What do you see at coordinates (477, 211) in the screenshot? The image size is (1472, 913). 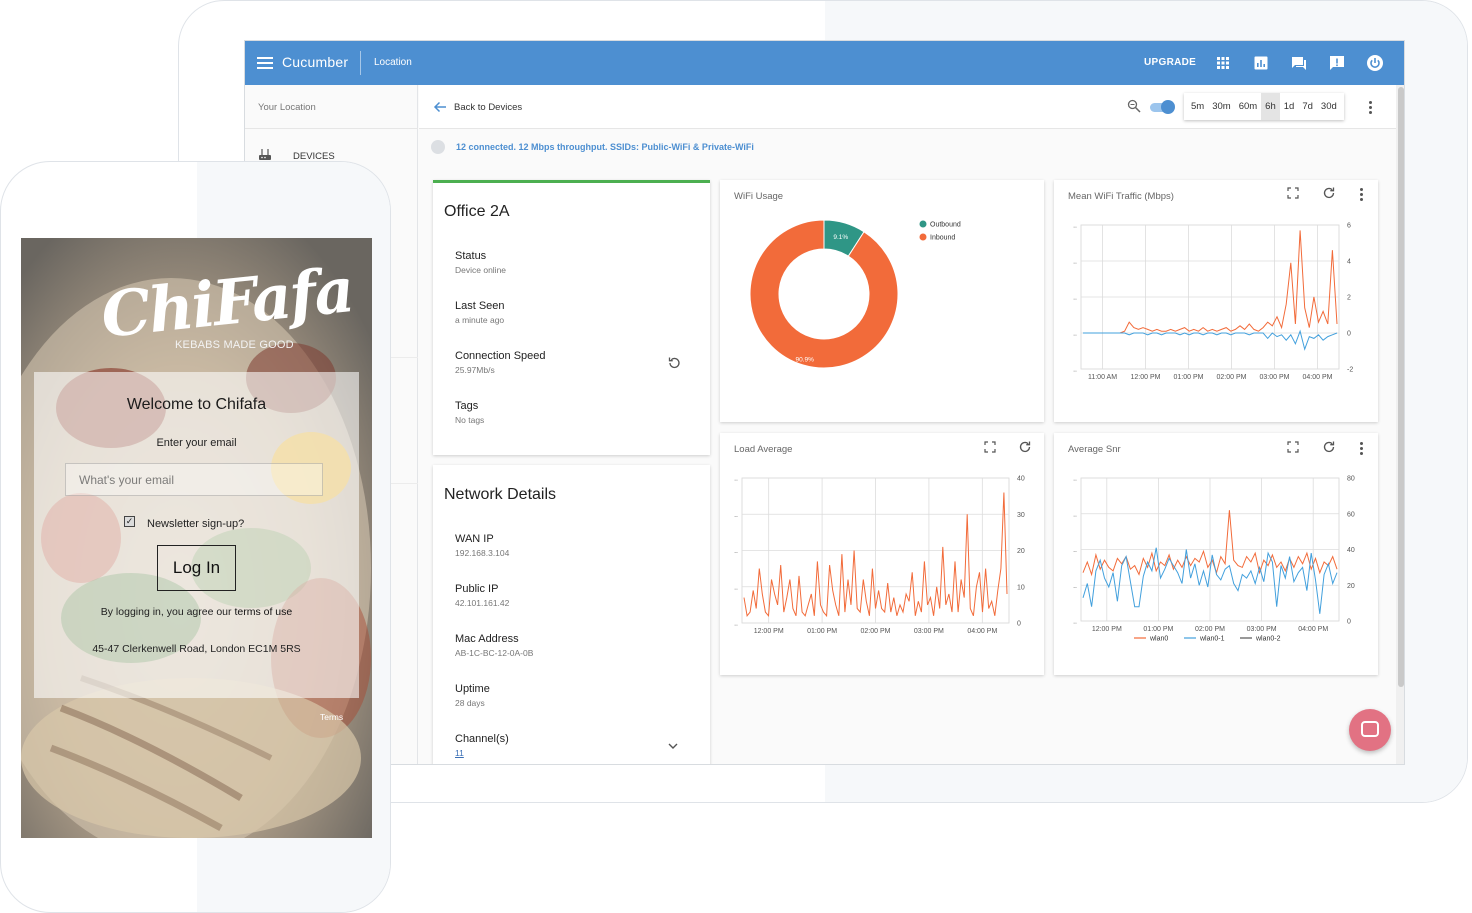 I see `device-name: Office 2A` at bounding box center [477, 211].